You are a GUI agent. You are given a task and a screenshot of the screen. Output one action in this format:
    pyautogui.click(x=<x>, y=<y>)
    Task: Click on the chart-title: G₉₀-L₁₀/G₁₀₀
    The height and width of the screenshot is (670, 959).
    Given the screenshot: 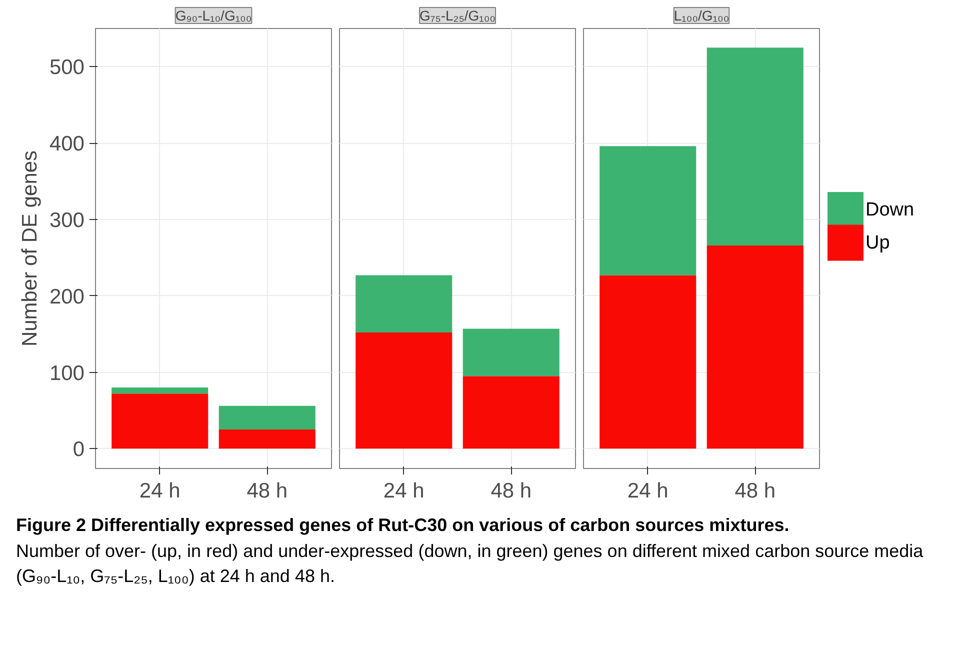 What is the action you would take?
    pyautogui.click(x=213, y=16)
    